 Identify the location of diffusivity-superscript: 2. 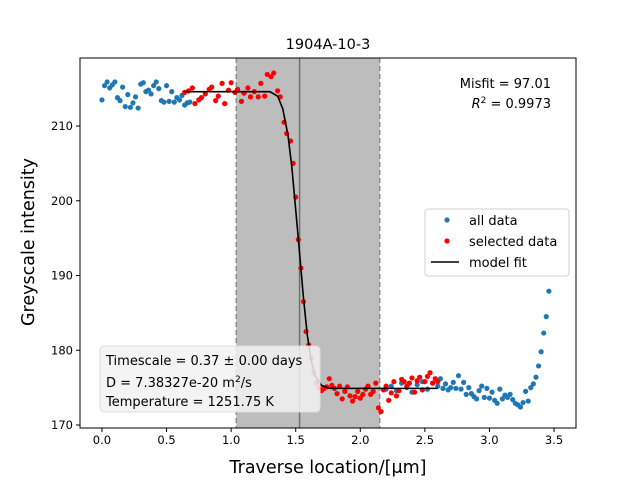
(238, 380).